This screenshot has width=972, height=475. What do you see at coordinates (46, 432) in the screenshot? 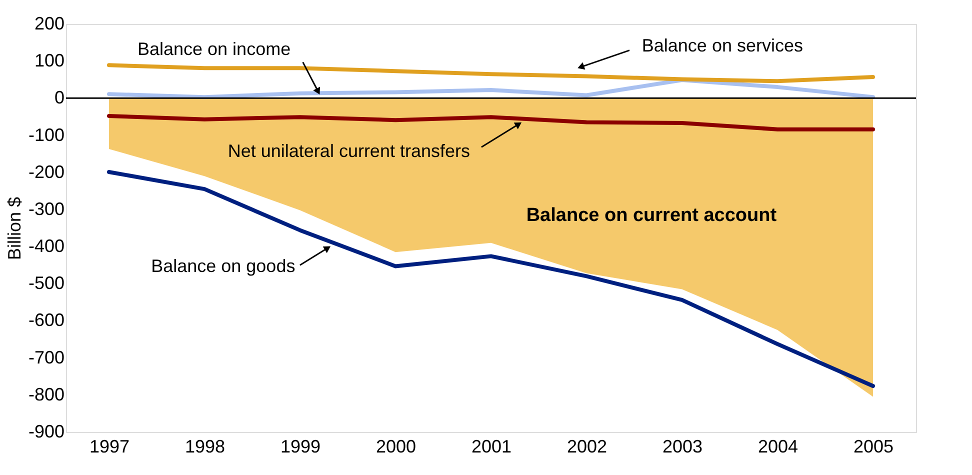
I see `y-tick-label: -900` at bounding box center [46, 432].